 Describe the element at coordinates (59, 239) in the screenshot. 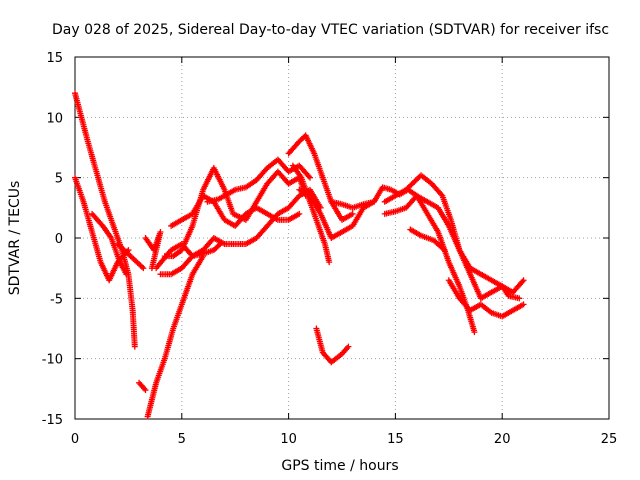

I see `y-tick-label: 0` at that location.